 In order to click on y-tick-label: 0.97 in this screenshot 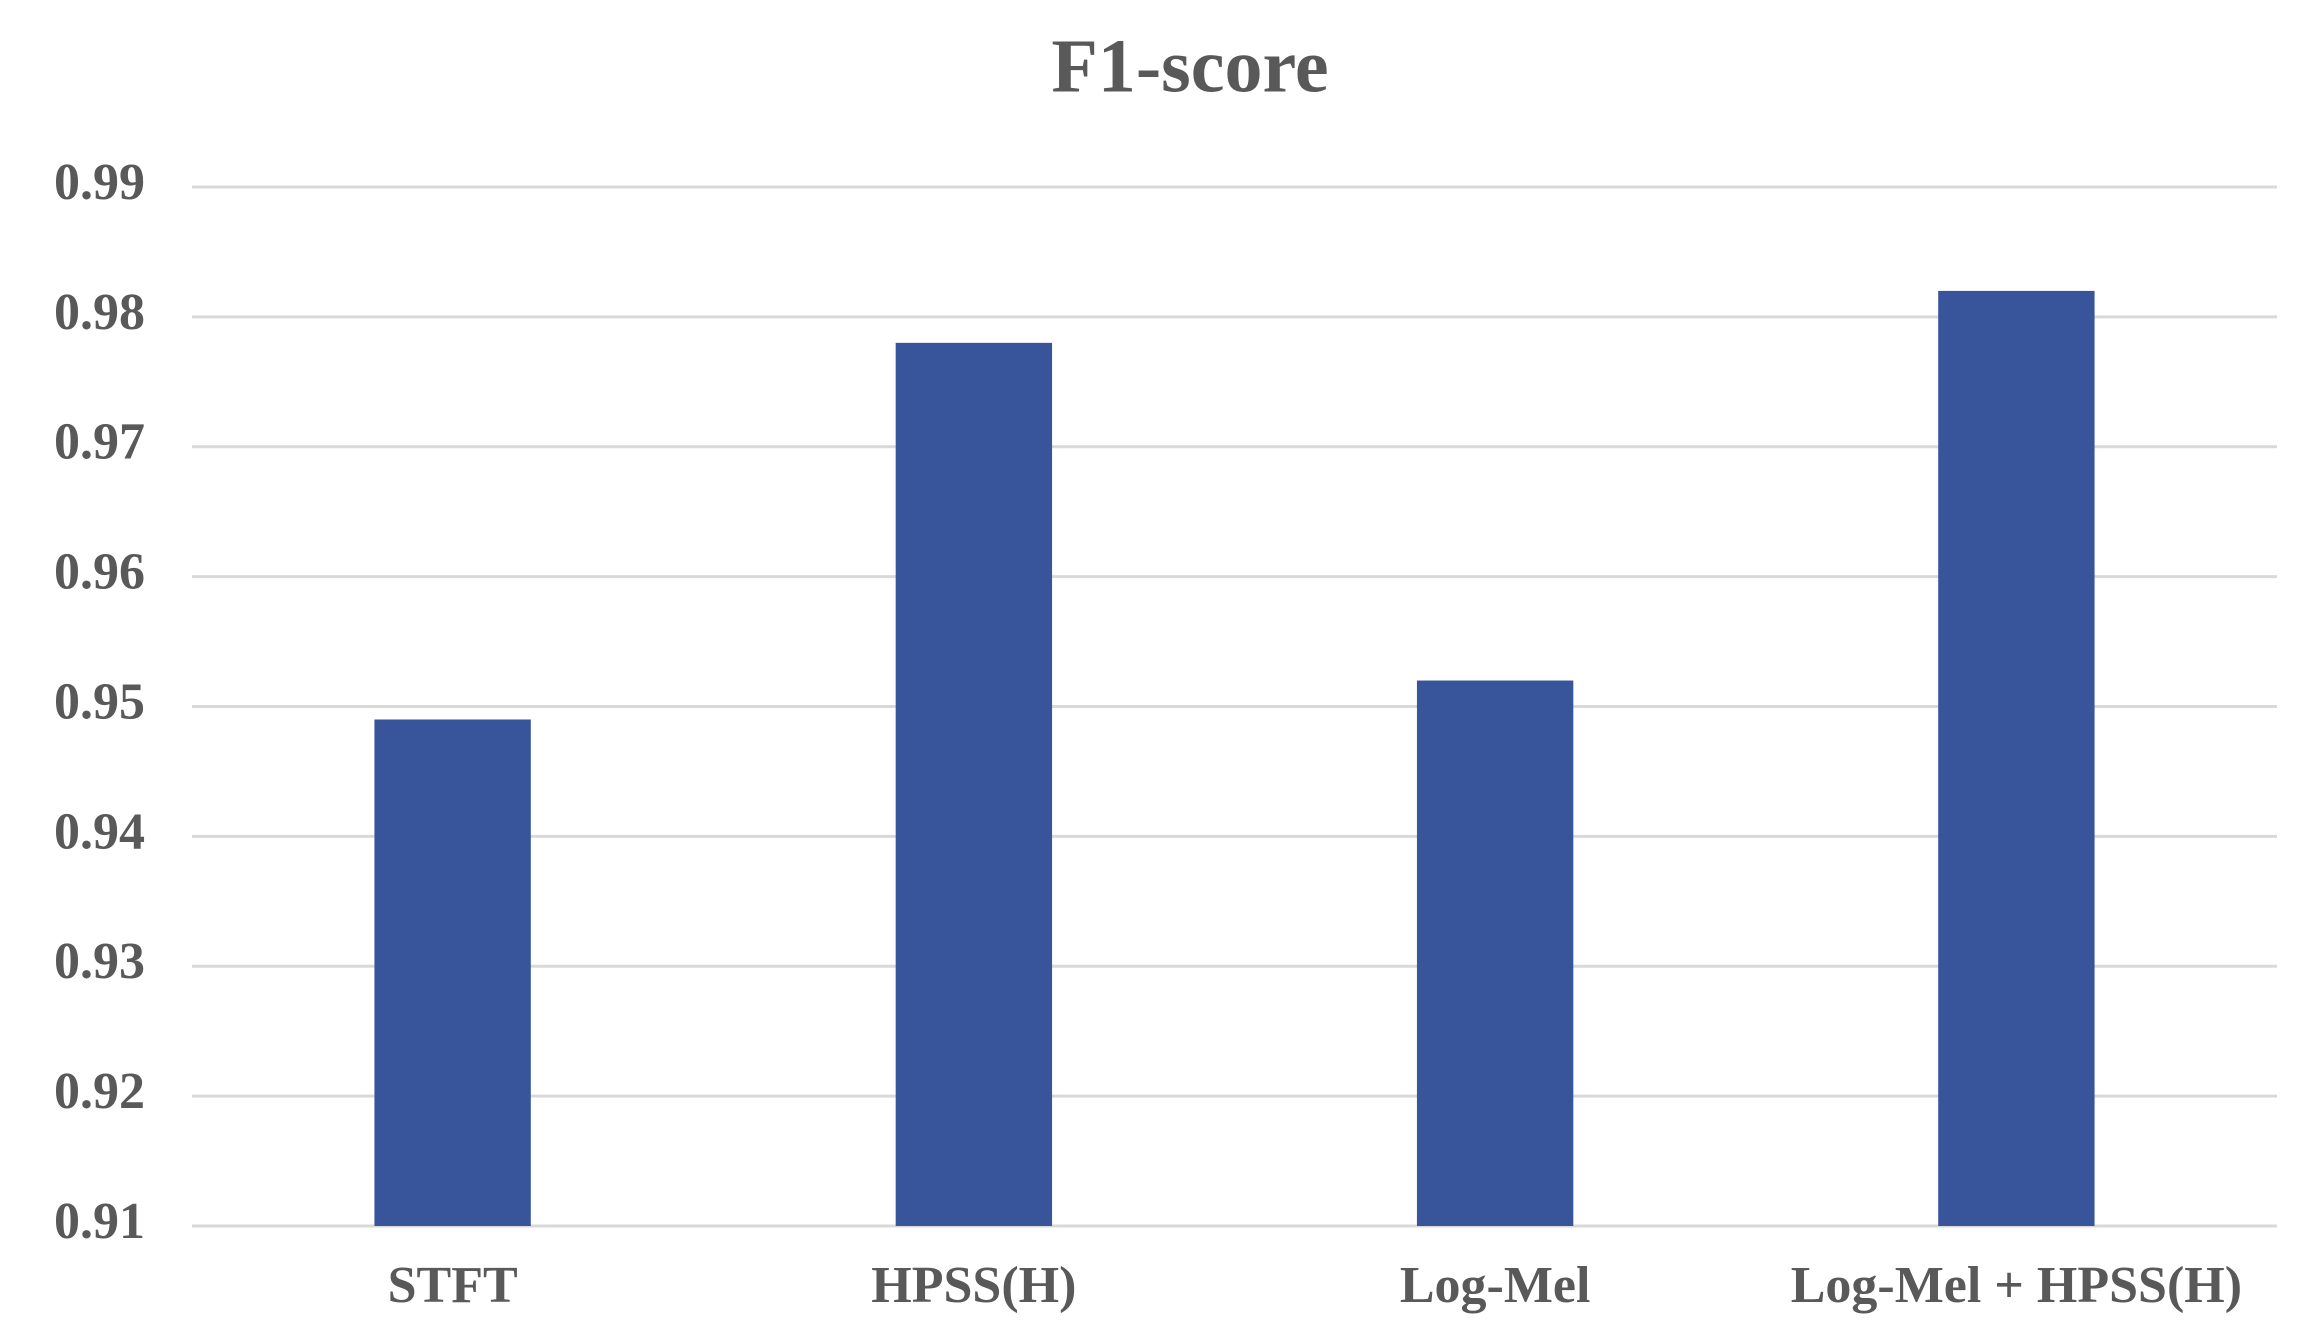, I will do `click(99, 442)`.